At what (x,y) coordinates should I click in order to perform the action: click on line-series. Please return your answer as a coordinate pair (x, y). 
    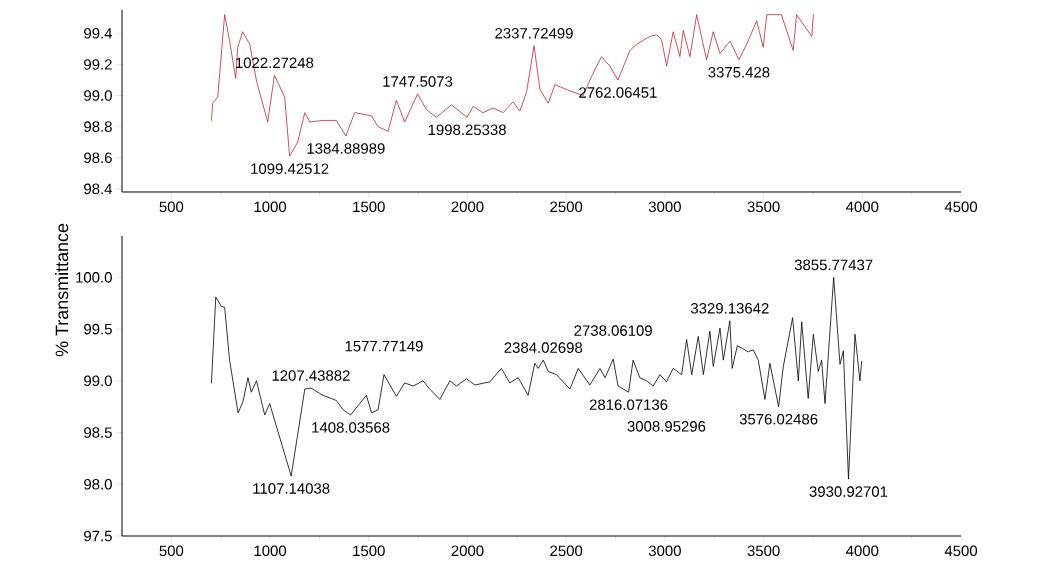
    Looking at the image, I should click on (512, 85).